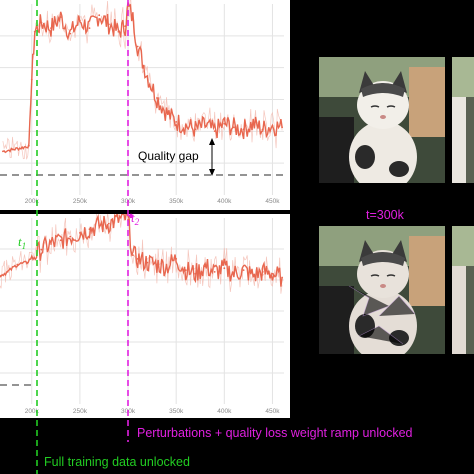 The width and height of the screenshot is (474, 474). Describe the element at coordinates (135, 218) in the screenshot. I see `t2-label: t2` at that location.